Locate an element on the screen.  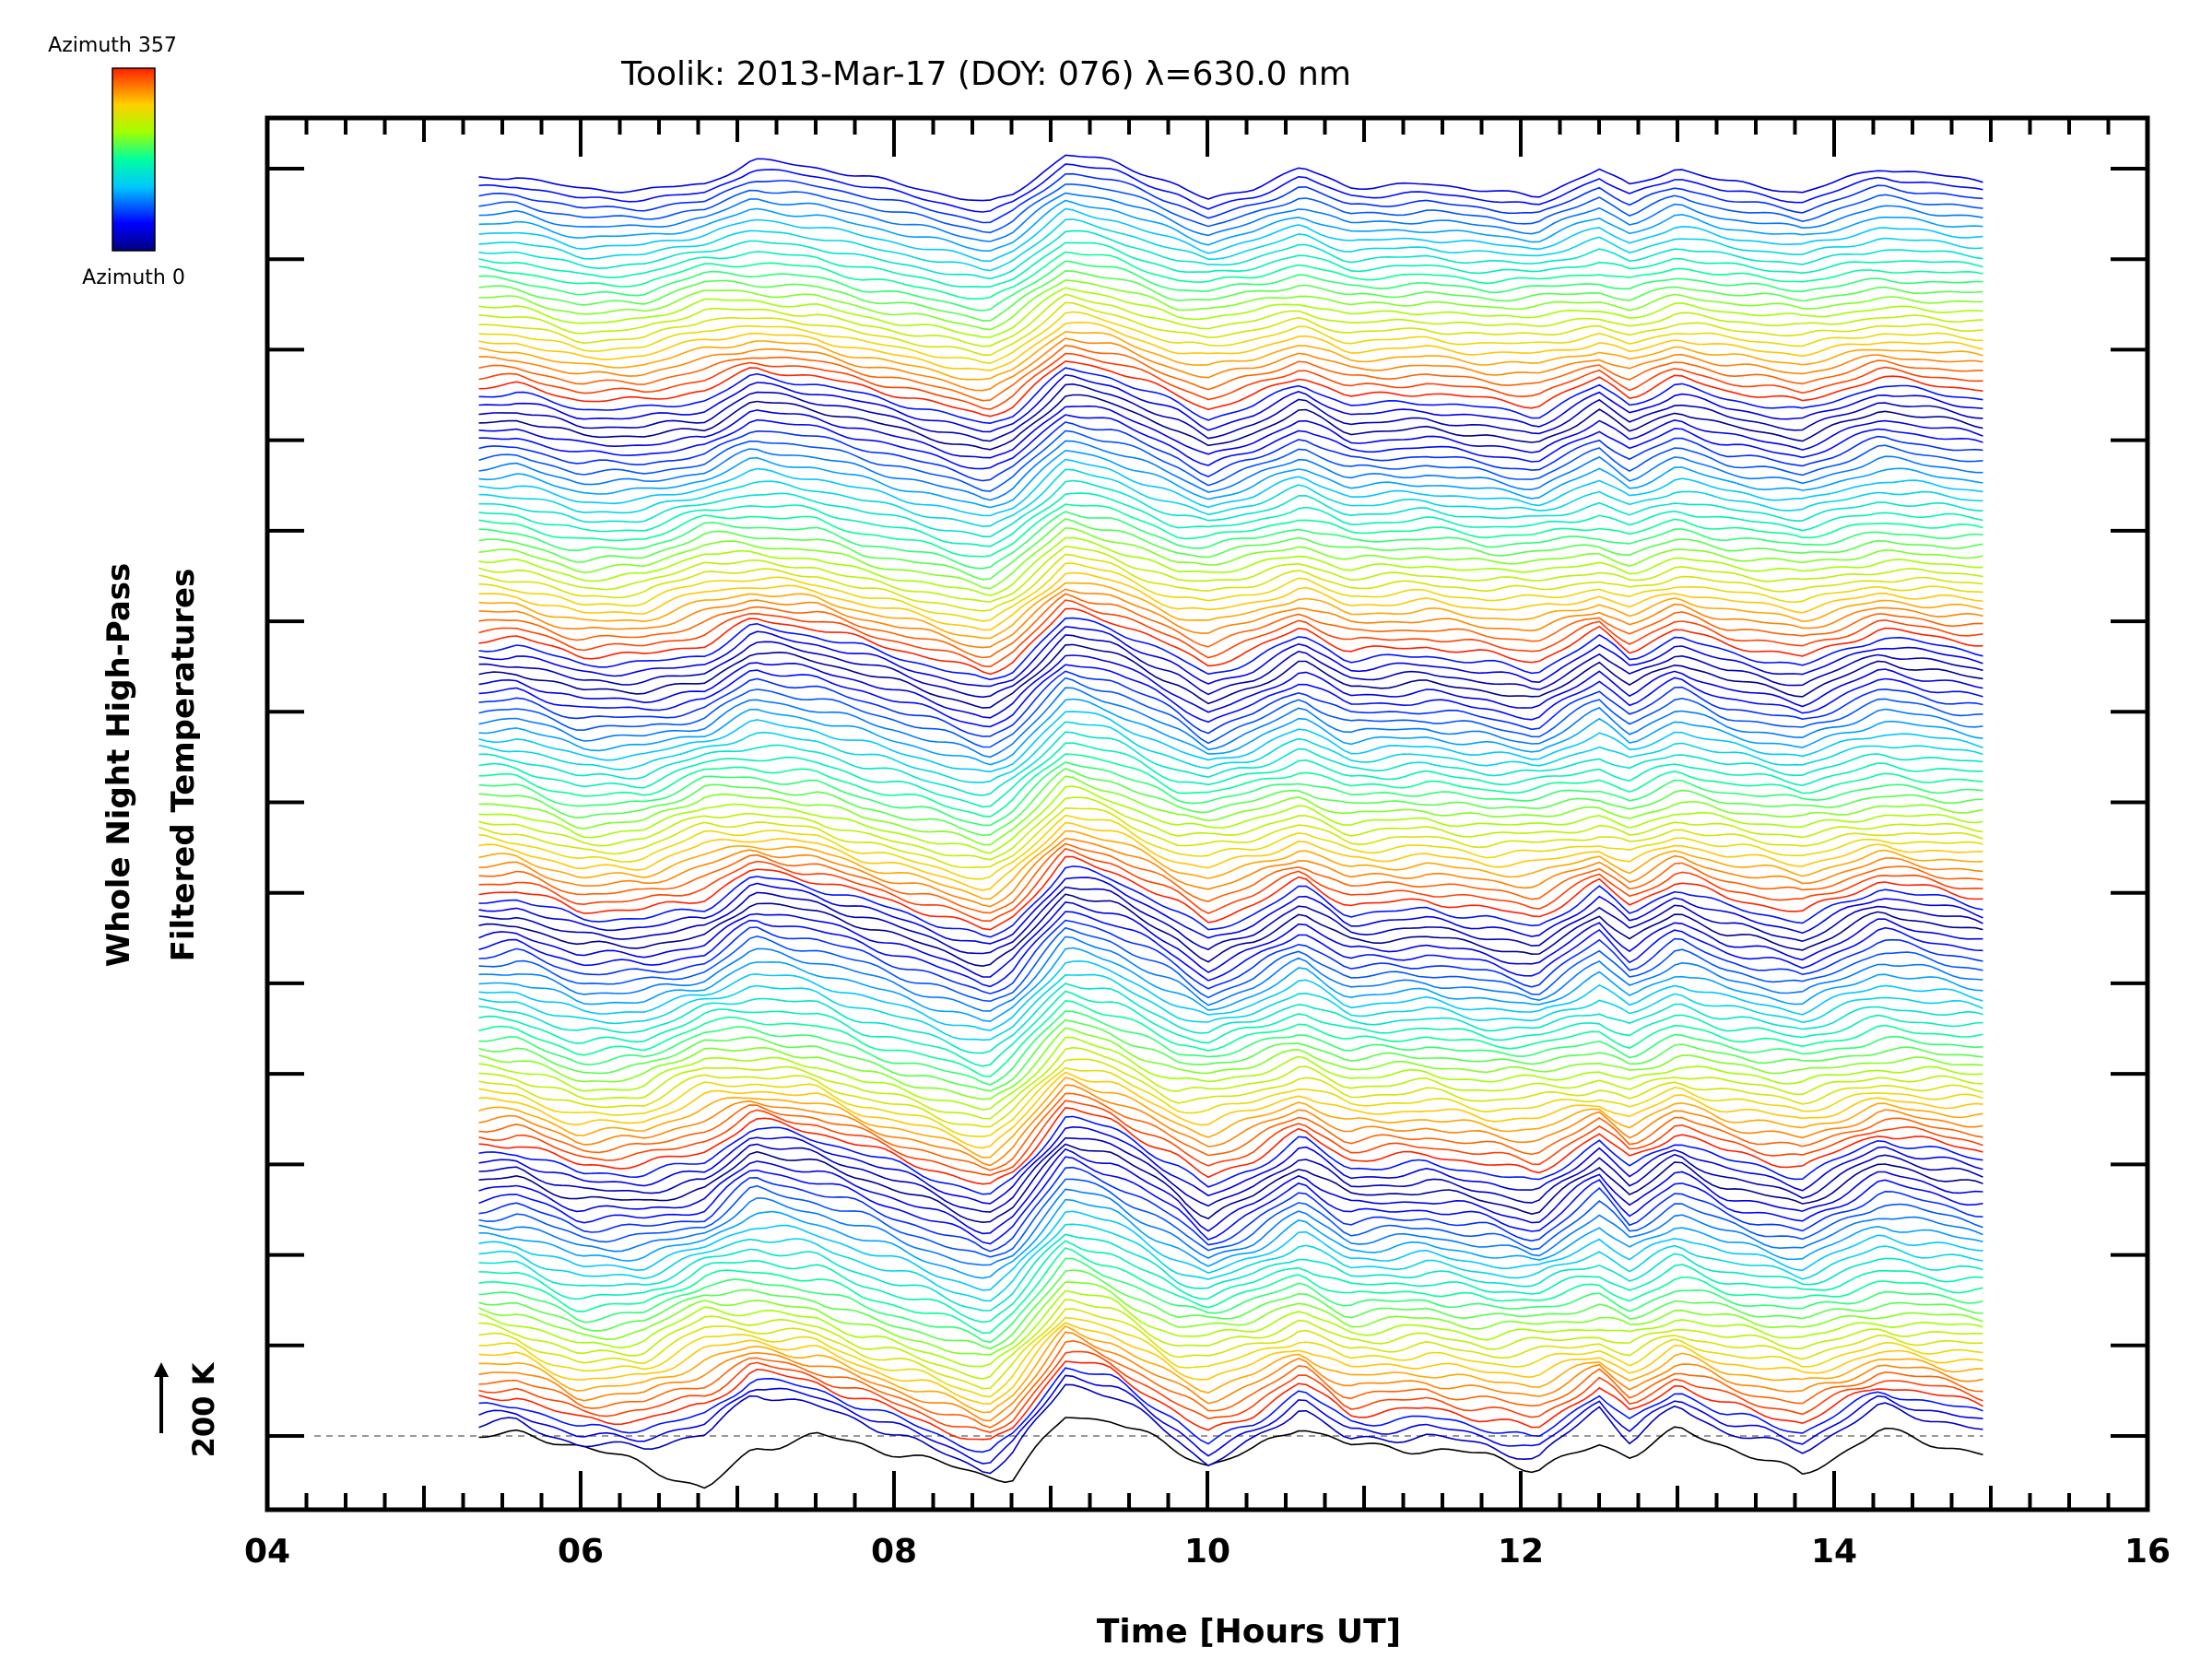
colorbar-top-label: Azimuth 357 is located at coordinates (112, 45).